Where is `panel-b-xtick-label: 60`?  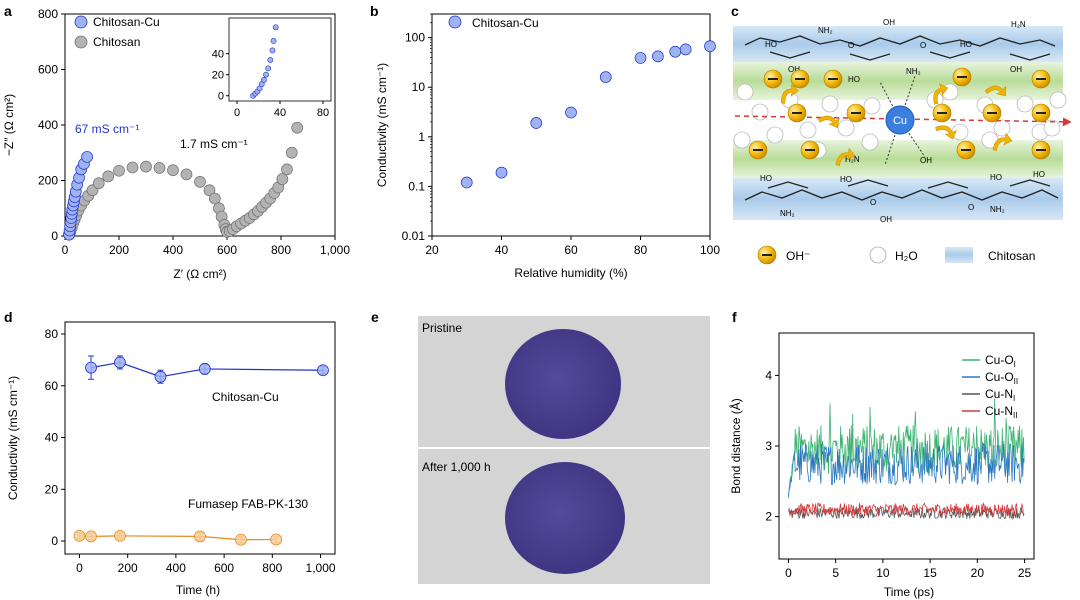 panel-b-xtick-label: 60 is located at coordinates (571, 250).